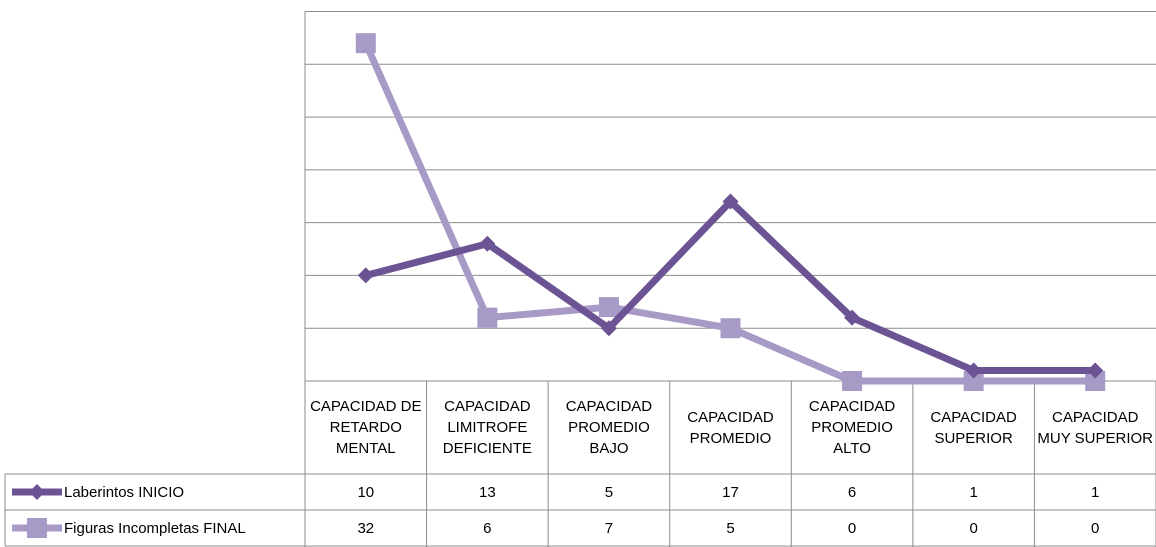 The image size is (1156, 547). I want to click on legend-label: Figuras Incompletas FINAL, so click(155, 528).